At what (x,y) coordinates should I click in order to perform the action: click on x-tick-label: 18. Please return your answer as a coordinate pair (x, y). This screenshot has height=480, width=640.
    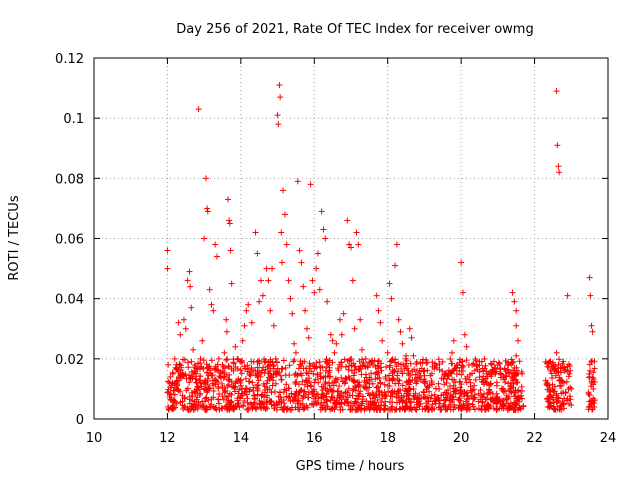
    Looking at the image, I should click on (387, 438).